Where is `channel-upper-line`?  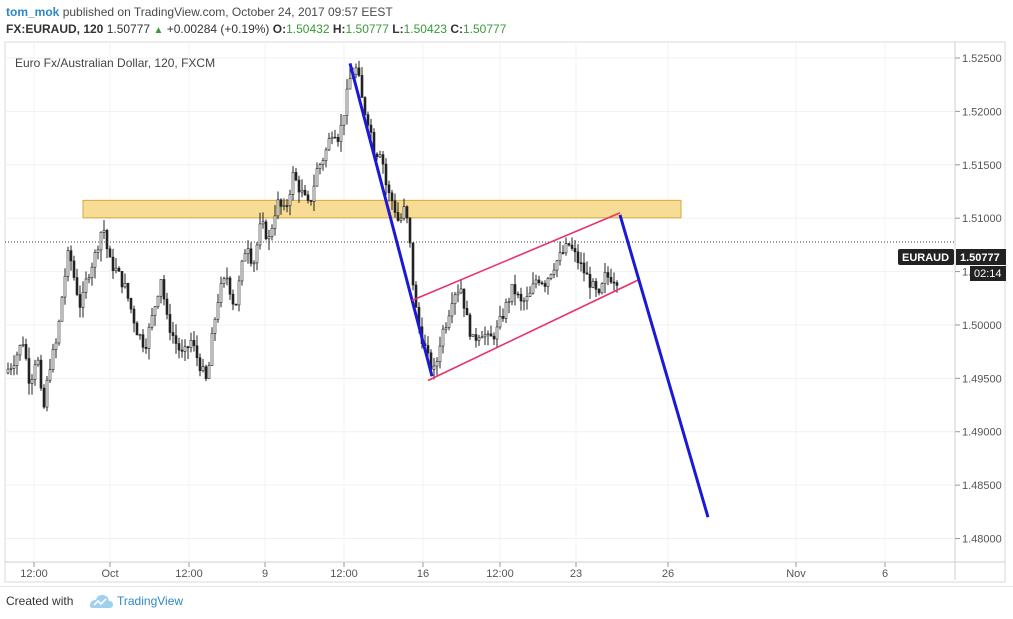
channel-upper-line is located at coordinates (516, 257).